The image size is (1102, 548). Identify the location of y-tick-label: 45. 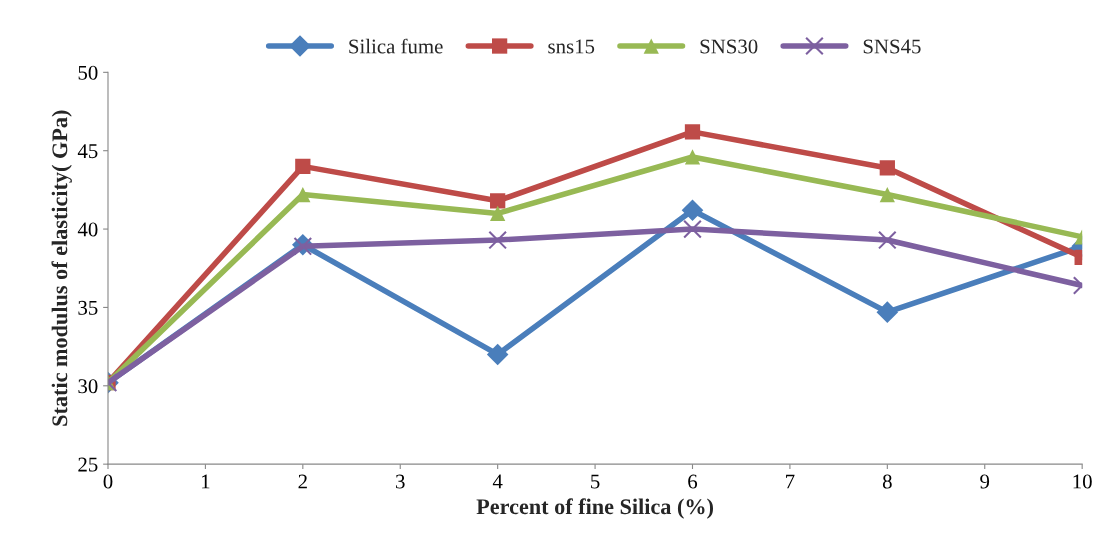
(87, 151).